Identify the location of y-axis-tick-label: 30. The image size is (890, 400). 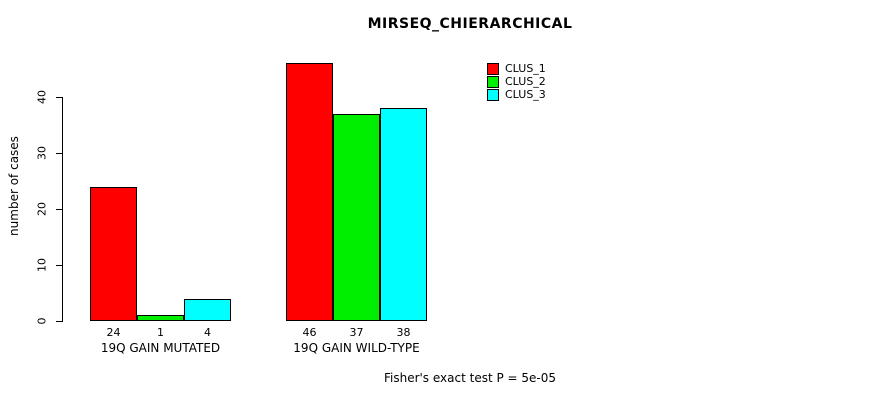
(42, 153).